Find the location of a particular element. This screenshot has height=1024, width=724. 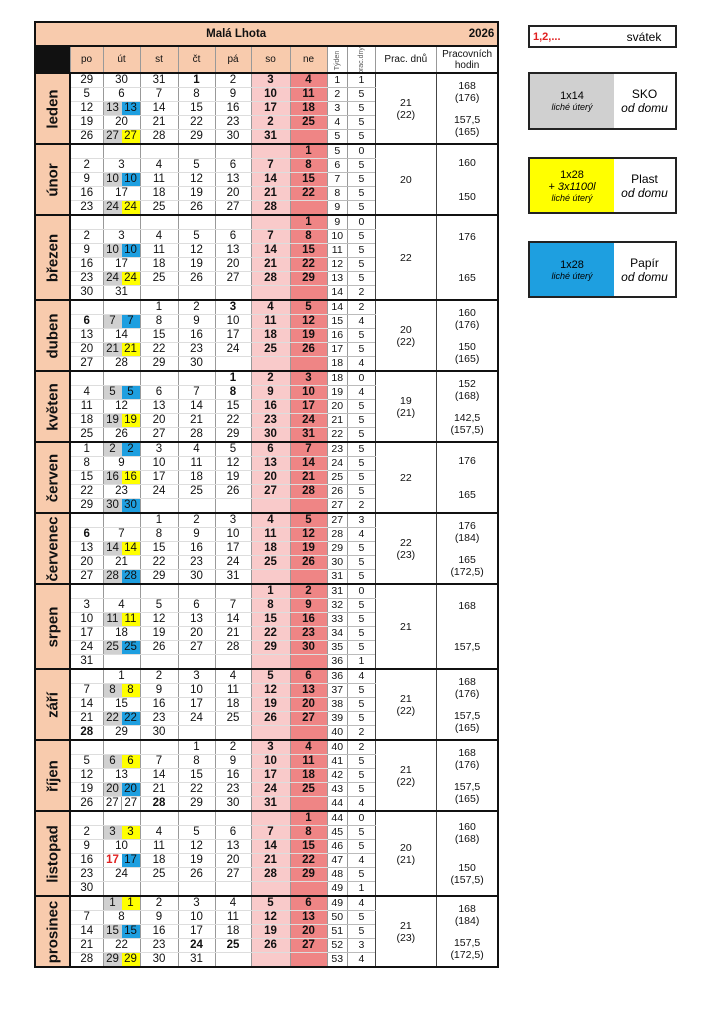

split-day: 20 20 is located at coordinates (122, 789).